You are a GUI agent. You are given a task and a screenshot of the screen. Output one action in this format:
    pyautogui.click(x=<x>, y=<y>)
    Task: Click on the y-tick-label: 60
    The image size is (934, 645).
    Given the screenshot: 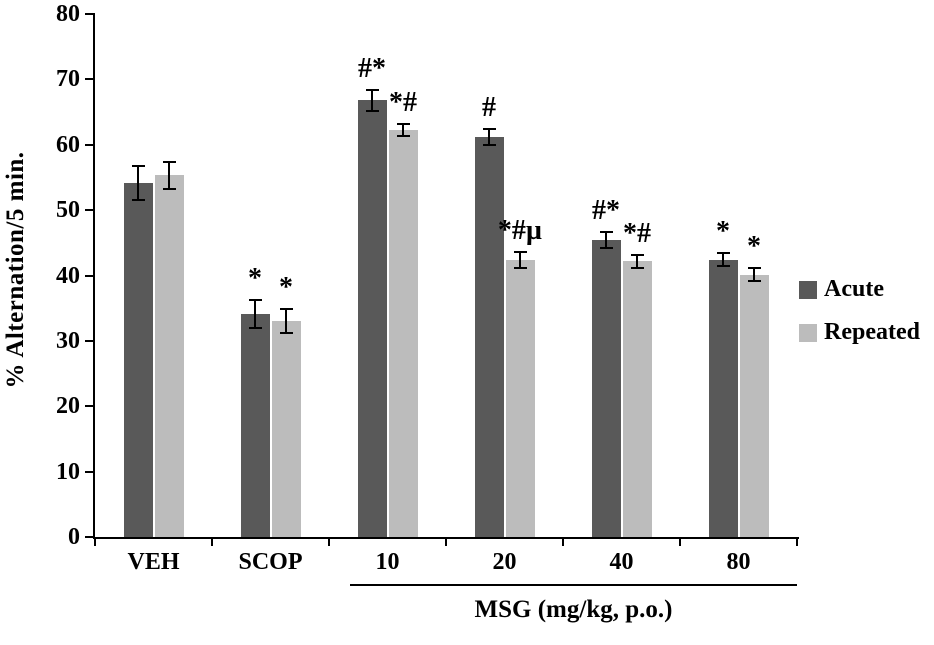 What is the action you would take?
    pyautogui.click(x=68, y=144)
    